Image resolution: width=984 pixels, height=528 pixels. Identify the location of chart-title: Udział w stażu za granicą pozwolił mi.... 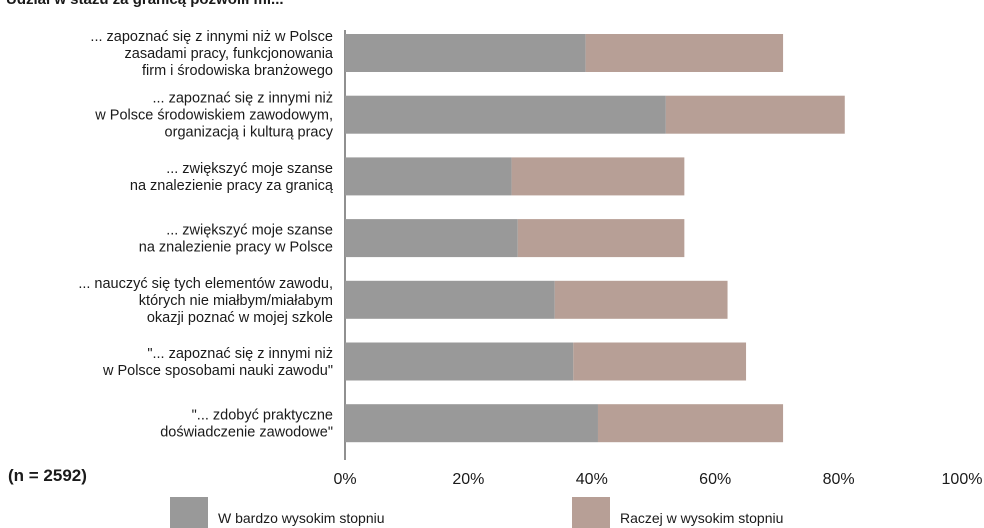
(145, 4).